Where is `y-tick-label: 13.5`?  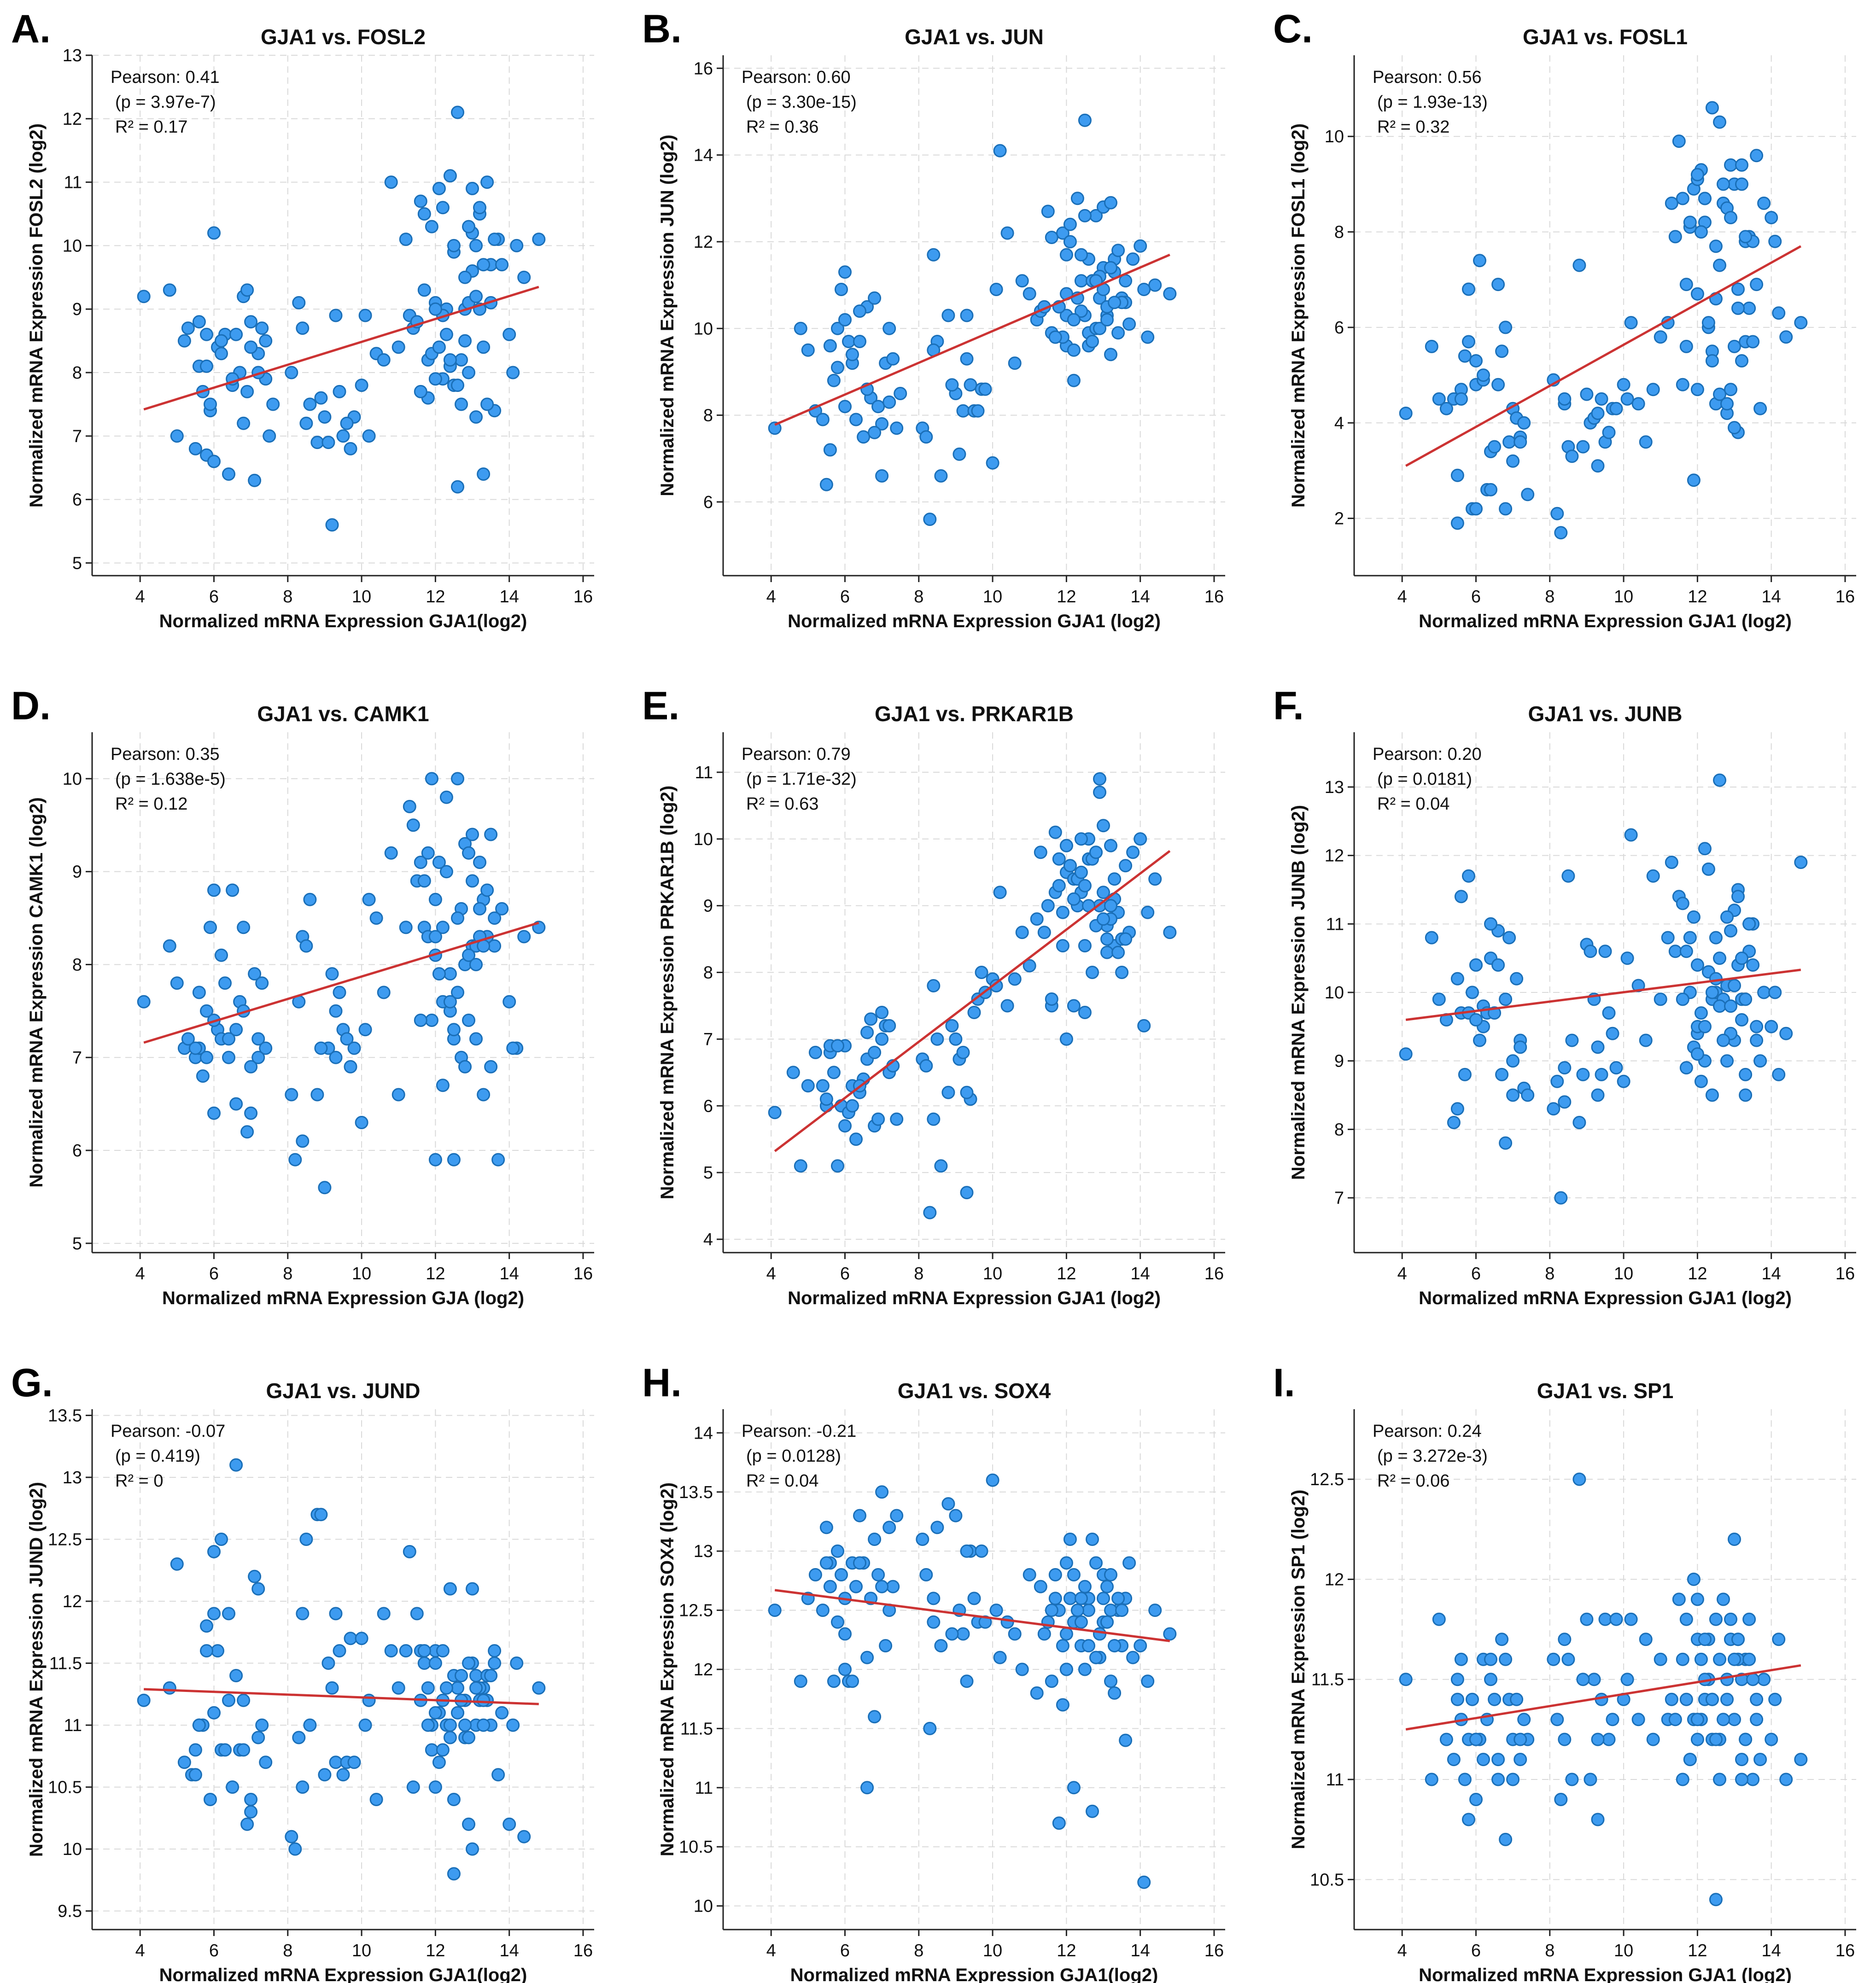
y-tick-label: 13.5 is located at coordinates (696, 1492).